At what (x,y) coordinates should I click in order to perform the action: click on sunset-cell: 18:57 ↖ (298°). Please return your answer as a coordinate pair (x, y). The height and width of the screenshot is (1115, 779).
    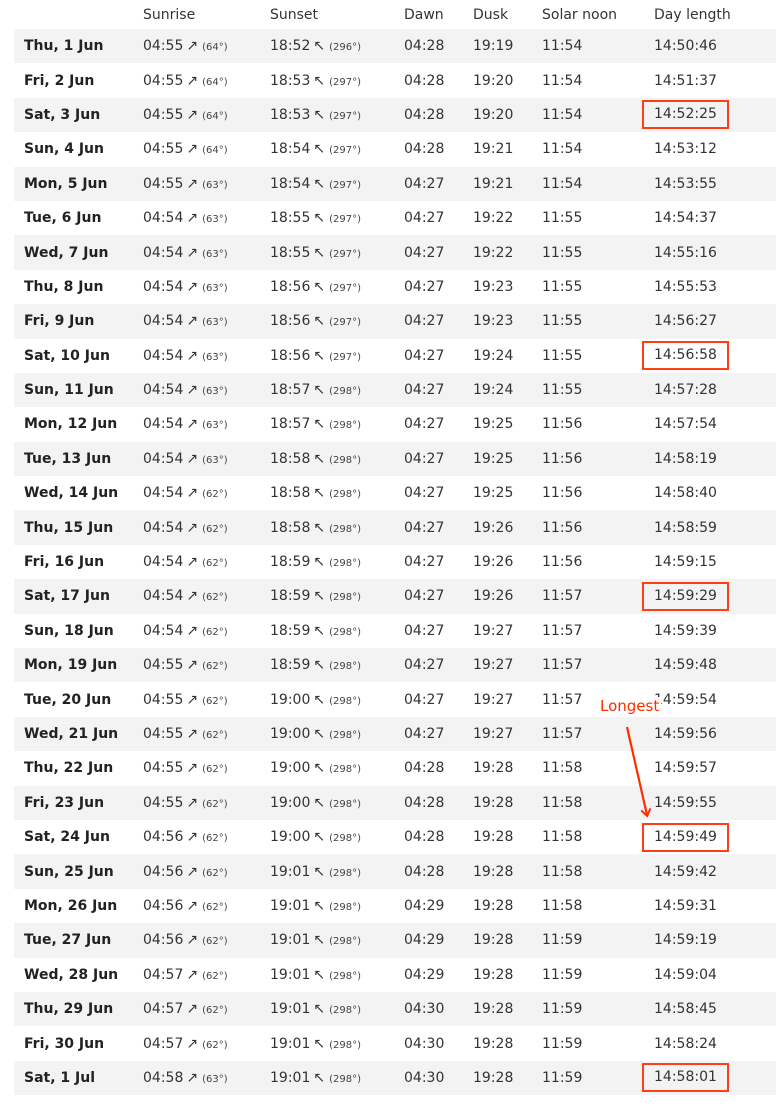
    Looking at the image, I should click on (337, 390).